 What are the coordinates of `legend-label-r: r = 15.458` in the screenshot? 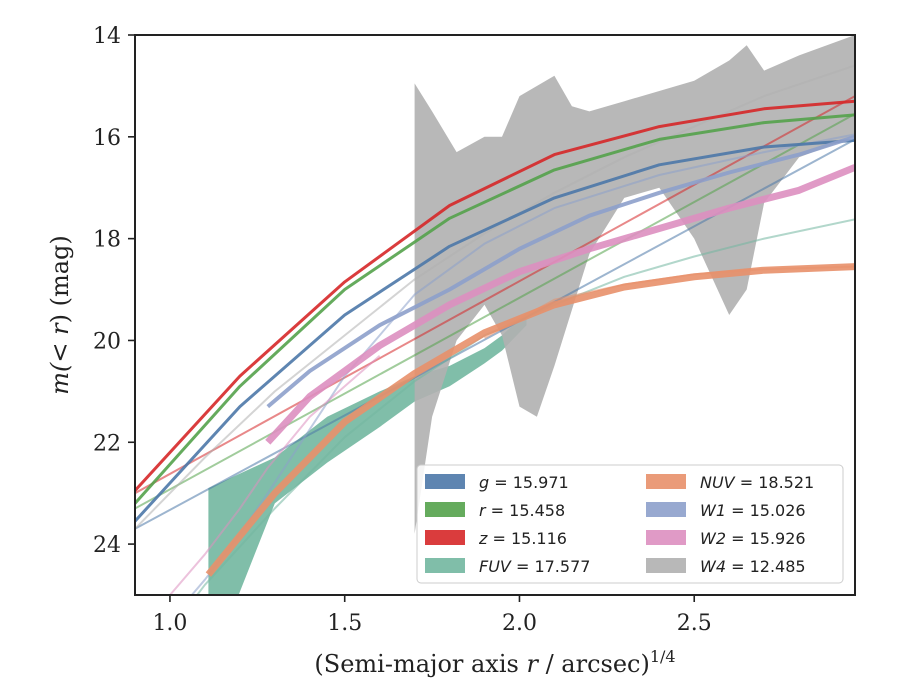 It's located at (522, 510).